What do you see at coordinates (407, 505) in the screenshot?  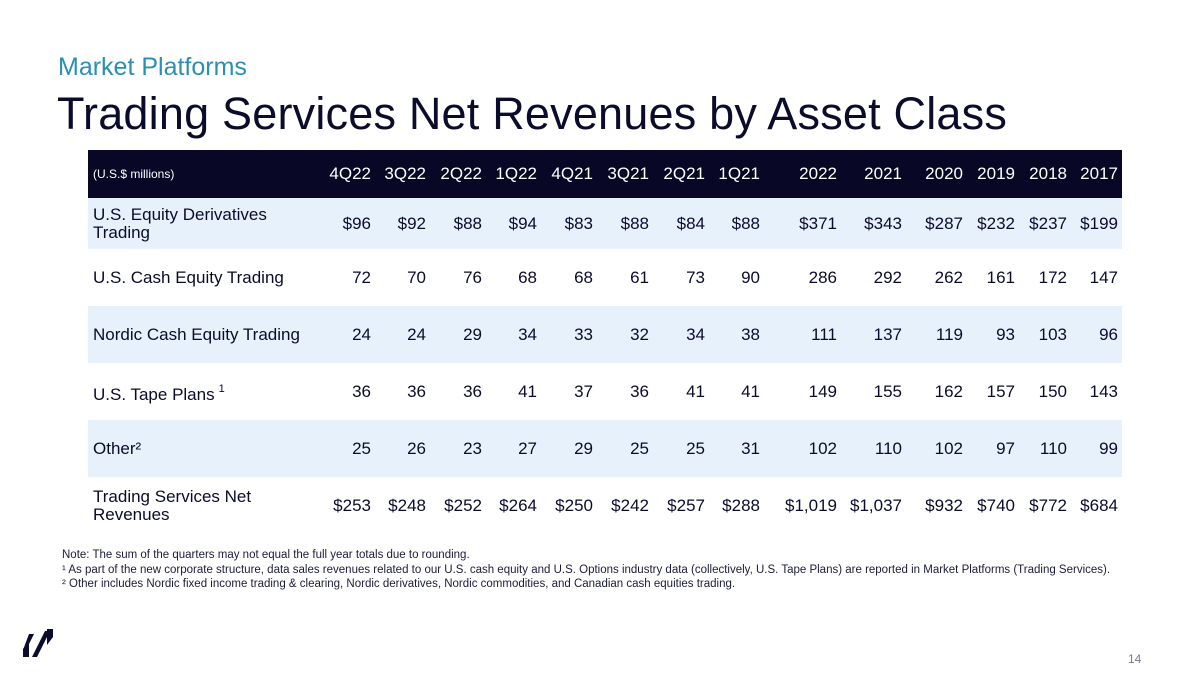 I see `table-cell: $248` at bounding box center [407, 505].